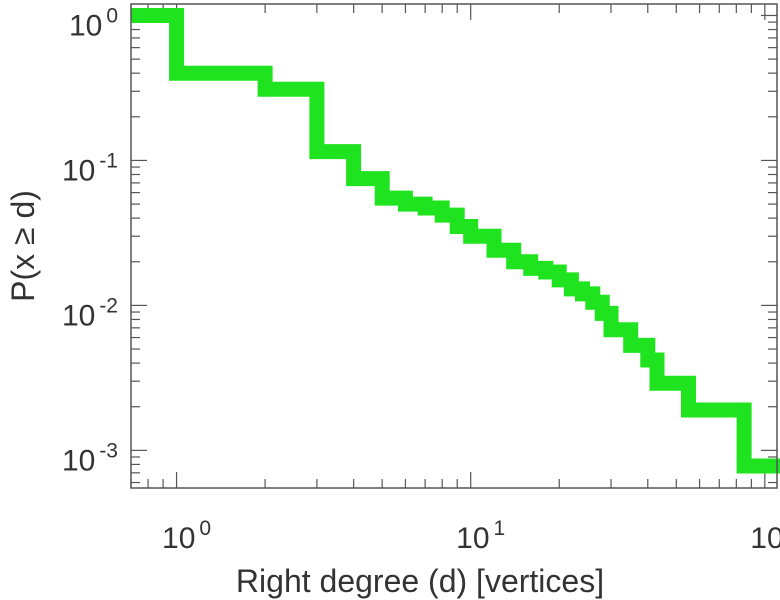 This screenshot has height=600, width=780. What do you see at coordinates (93, 23) in the screenshot?
I see `y-tick-label: 10 0` at bounding box center [93, 23].